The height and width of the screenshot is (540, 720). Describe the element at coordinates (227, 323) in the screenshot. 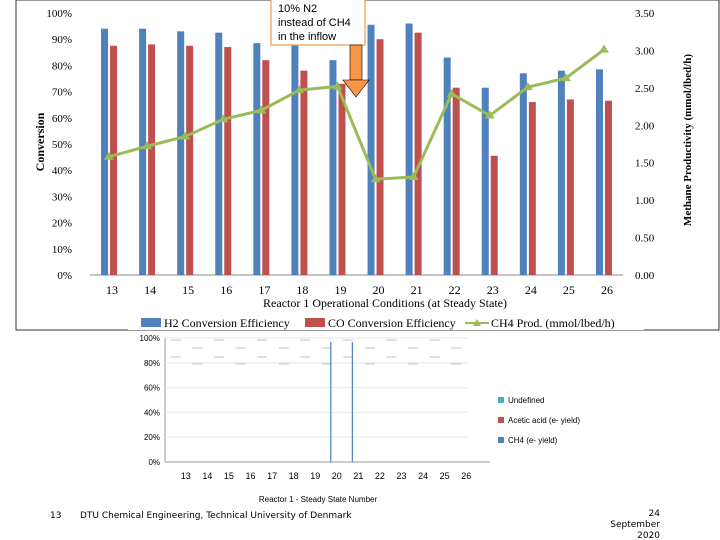

I see `legend-label-h2: H2 Conversion Efficiency` at that location.